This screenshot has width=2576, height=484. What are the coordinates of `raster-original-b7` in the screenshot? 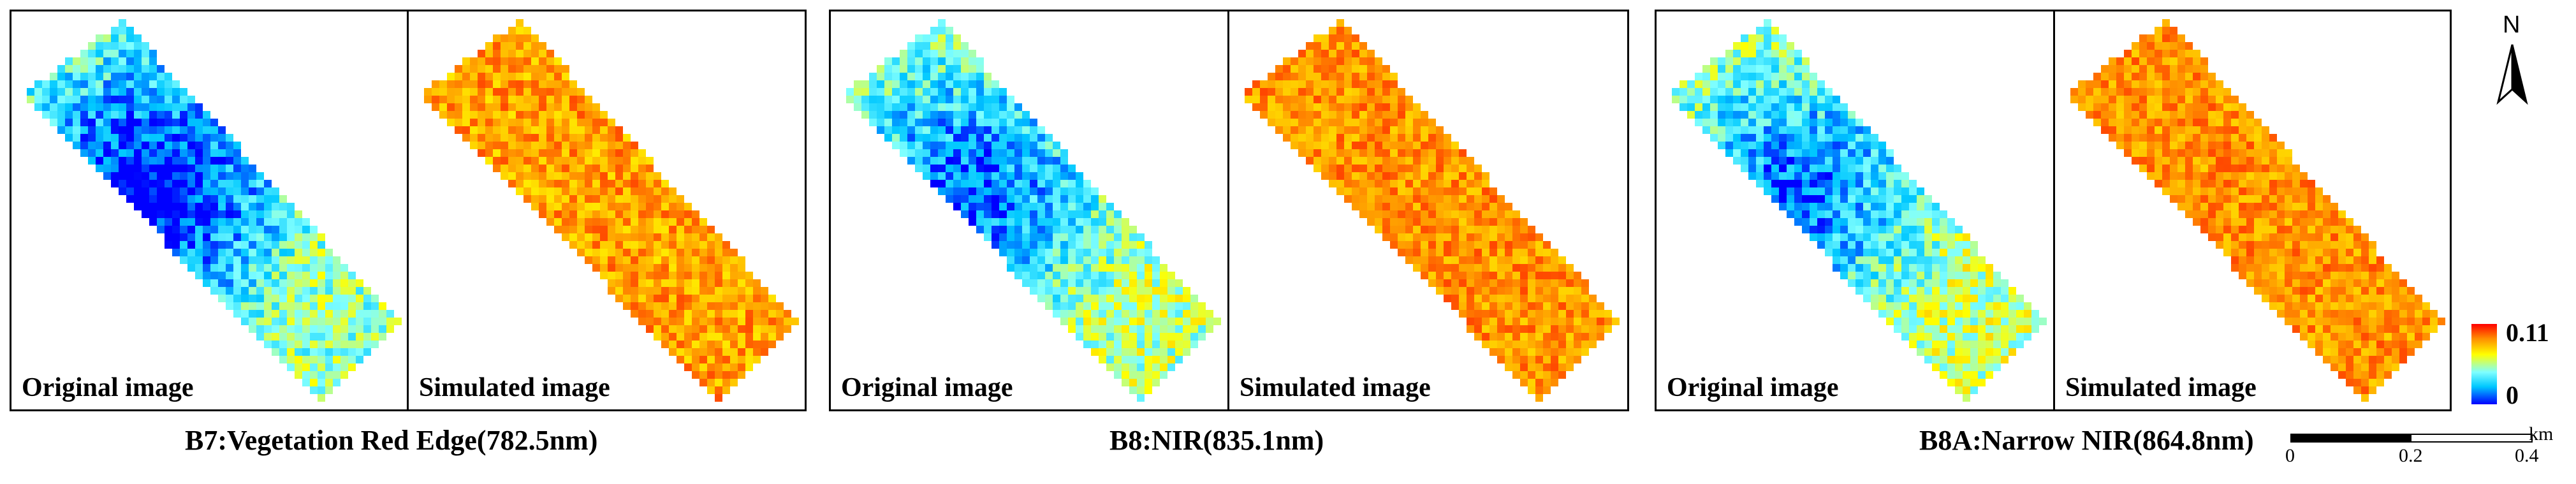 It's located at (214, 210).